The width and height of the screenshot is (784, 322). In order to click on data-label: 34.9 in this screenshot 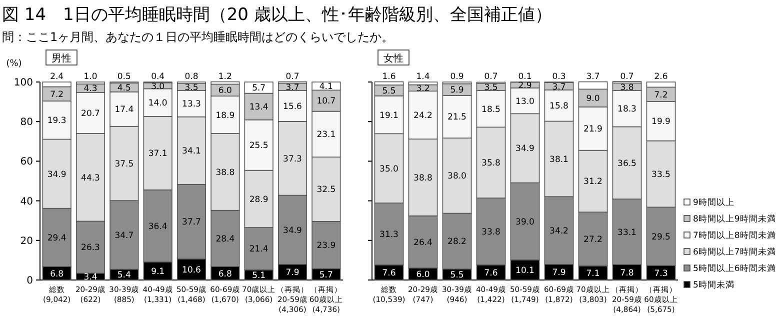, I will do `click(56, 175)`.